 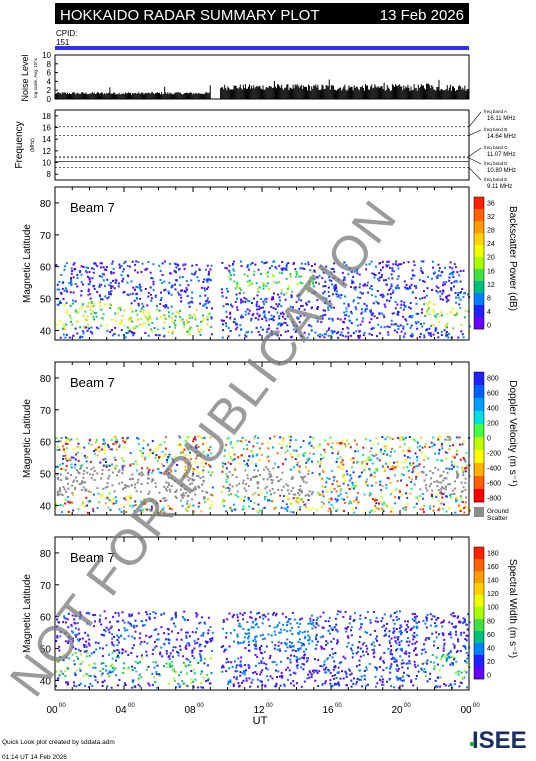 I want to click on noise-ytick-label: 8, so click(x=49, y=64).